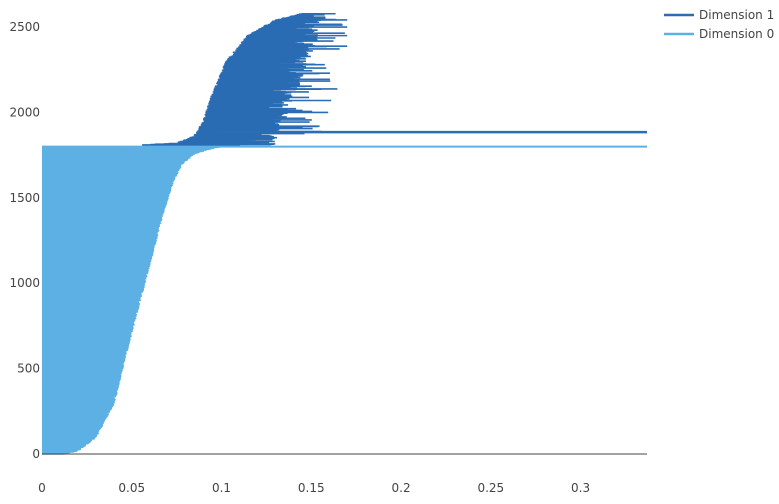 This screenshot has width=779, height=504. Describe the element at coordinates (401, 488) in the screenshot. I see `x-tick-label: 0.2` at that location.